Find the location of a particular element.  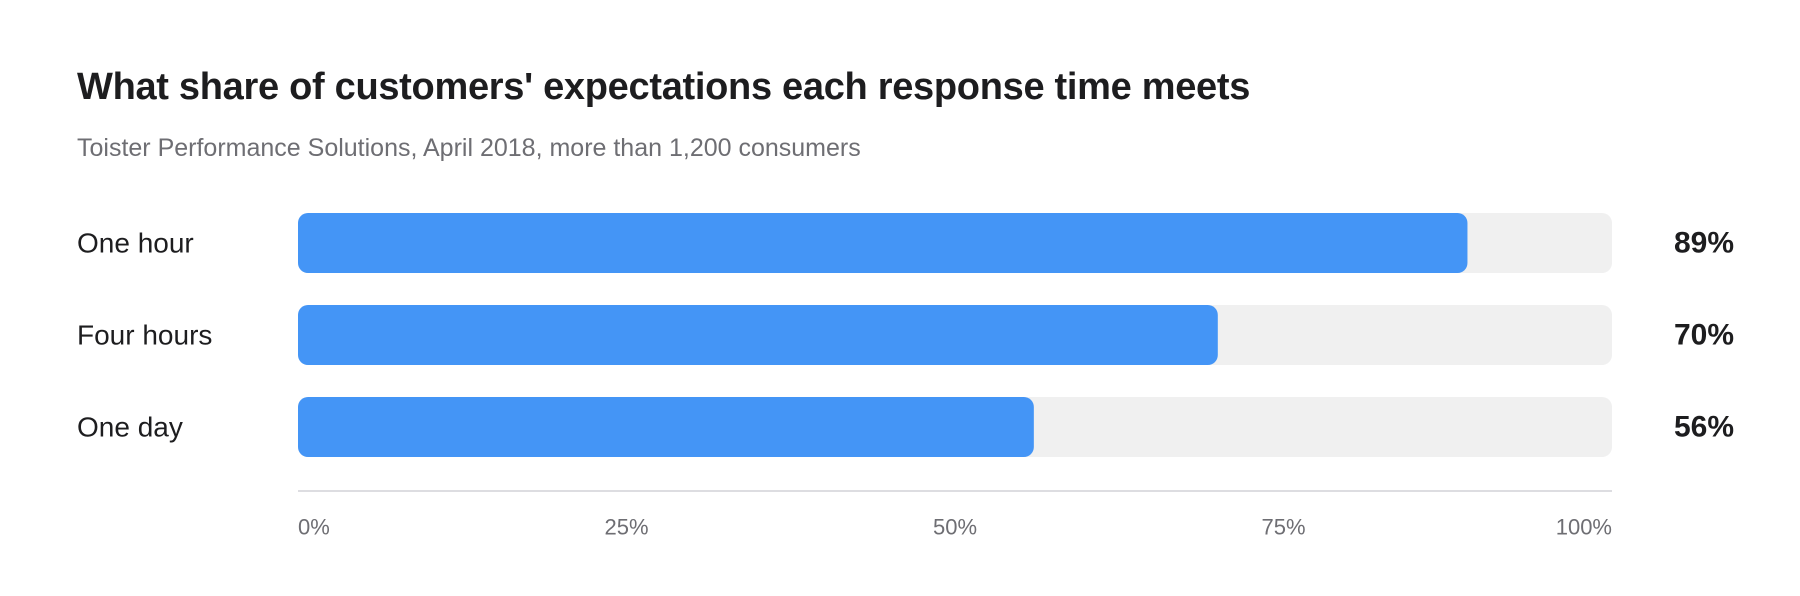

bar-one-hour is located at coordinates (883, 243).